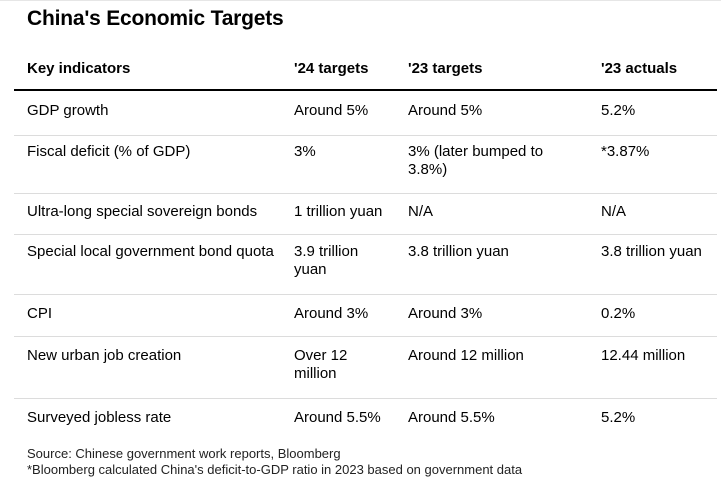  I want to click on column-header-key-indicators: Key indicators, so click(147, 69).